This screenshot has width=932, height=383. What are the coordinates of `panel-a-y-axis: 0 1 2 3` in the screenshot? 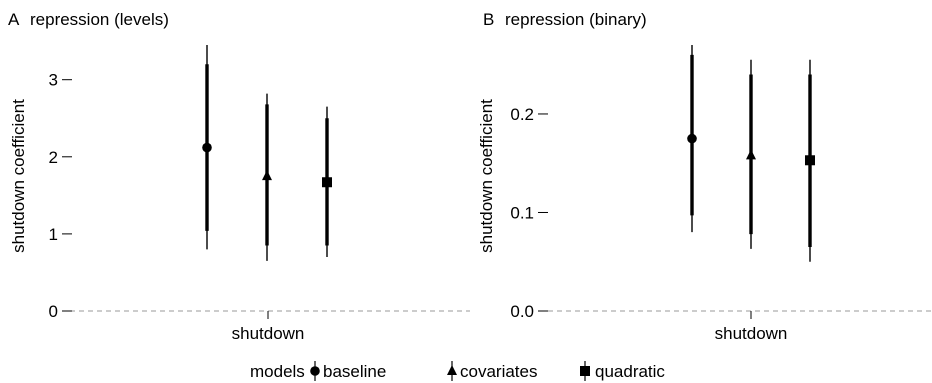 It's located at (60, 196).